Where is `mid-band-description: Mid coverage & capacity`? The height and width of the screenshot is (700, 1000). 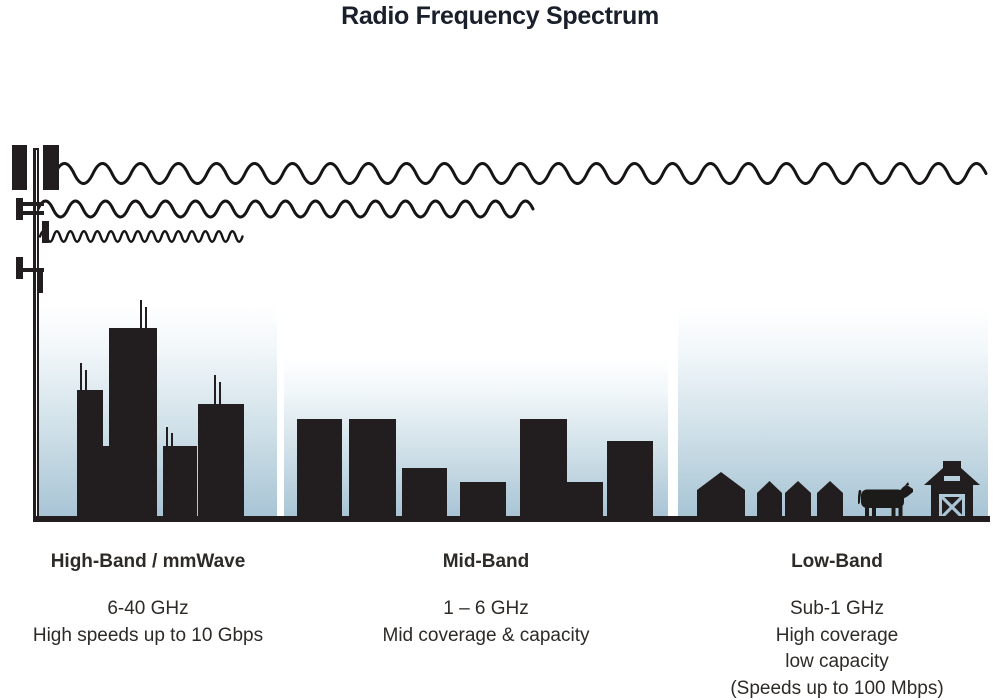
mid-band-description: Mid coverage & capacity is located at coordinates (486, 635).